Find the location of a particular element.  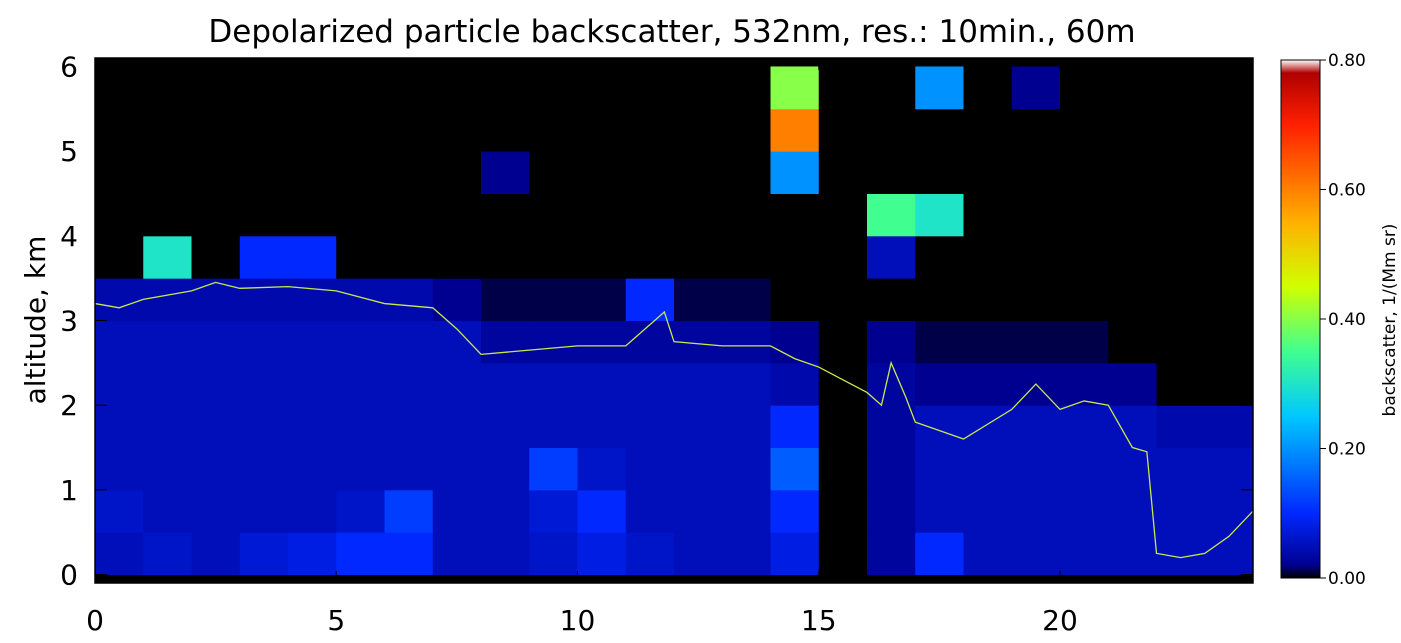

colorbar-tick-label: 0.60 is located at coordinates (1347, 191).